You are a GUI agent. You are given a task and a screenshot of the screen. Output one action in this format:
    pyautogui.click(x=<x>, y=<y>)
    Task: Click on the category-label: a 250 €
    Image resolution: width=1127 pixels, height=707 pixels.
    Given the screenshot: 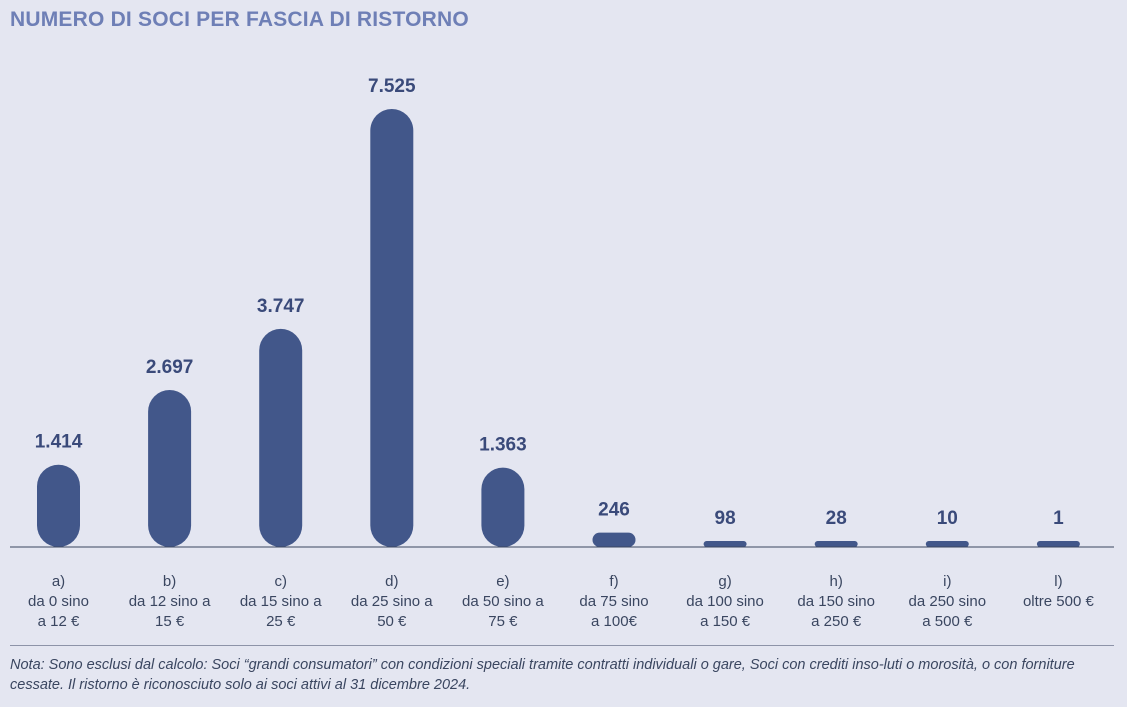 What is the action you would take?
    pyautogui.click(x=836, y=621)
    